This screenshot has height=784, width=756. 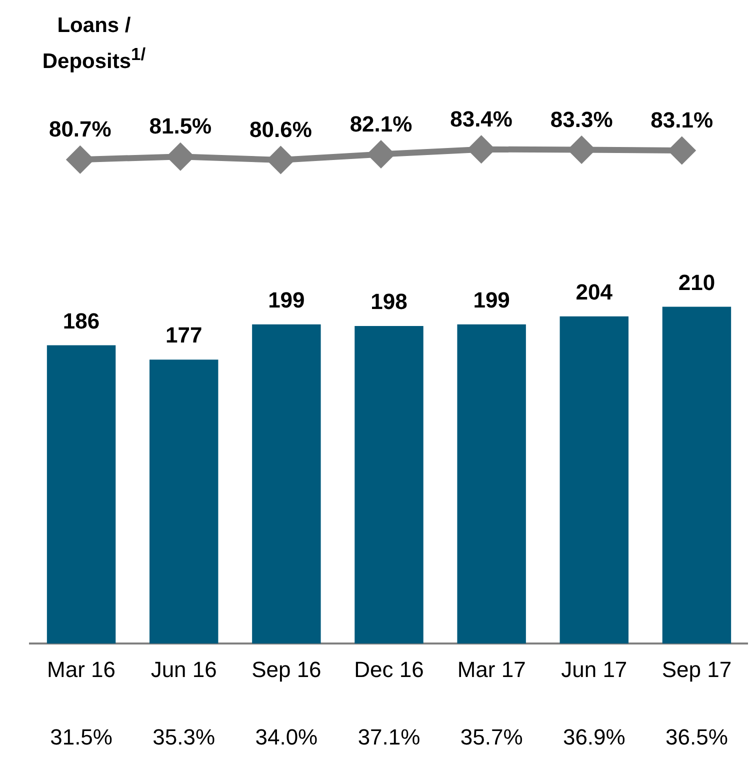 What do you see at coordinates (594, 669) in the screenshot?
I see `x-tick-label: Jun 17` at bounding box center [594, 669].